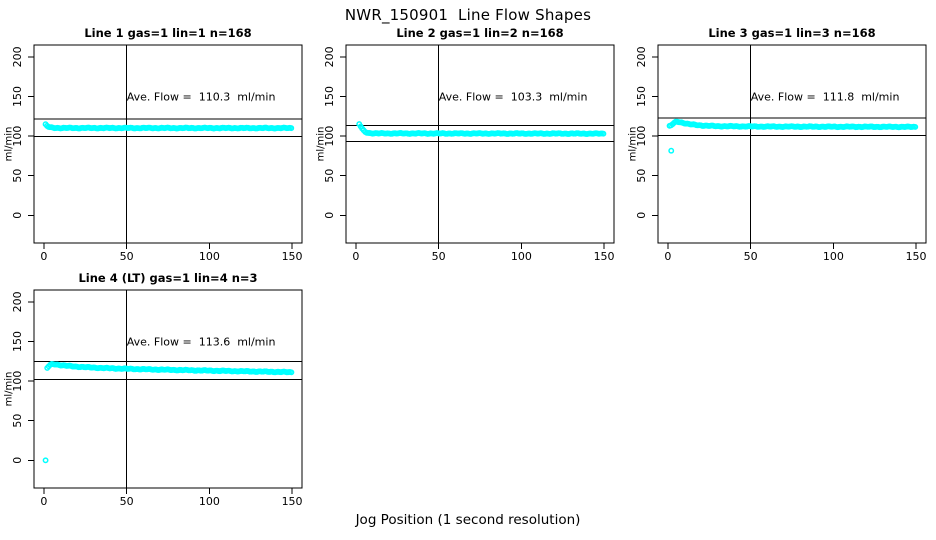 This screenshot has height=540, width=936. Describe the element at coordinates (479, 33) in the screenshot. I see `panel-title: Line 2 gas=1 lin=2 n=168` at that location.